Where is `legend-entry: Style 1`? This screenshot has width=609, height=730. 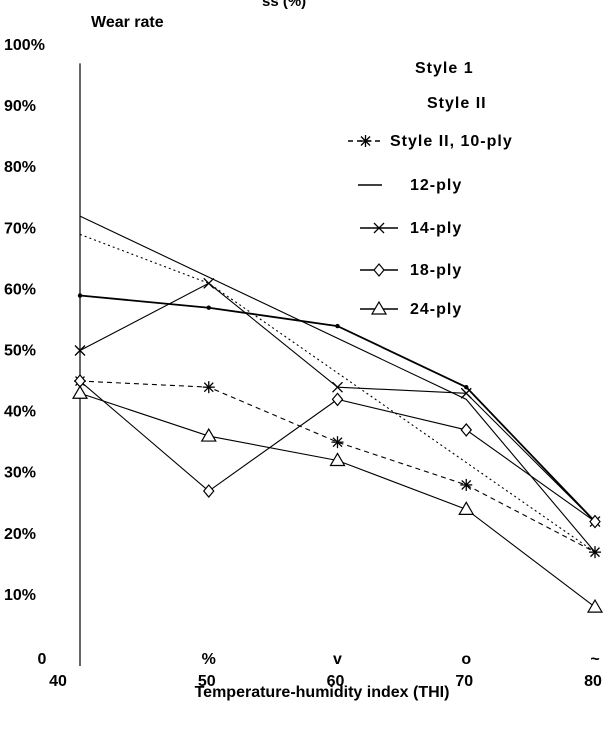 legend-entry: Style 1 is located at coordinates (444, 68).